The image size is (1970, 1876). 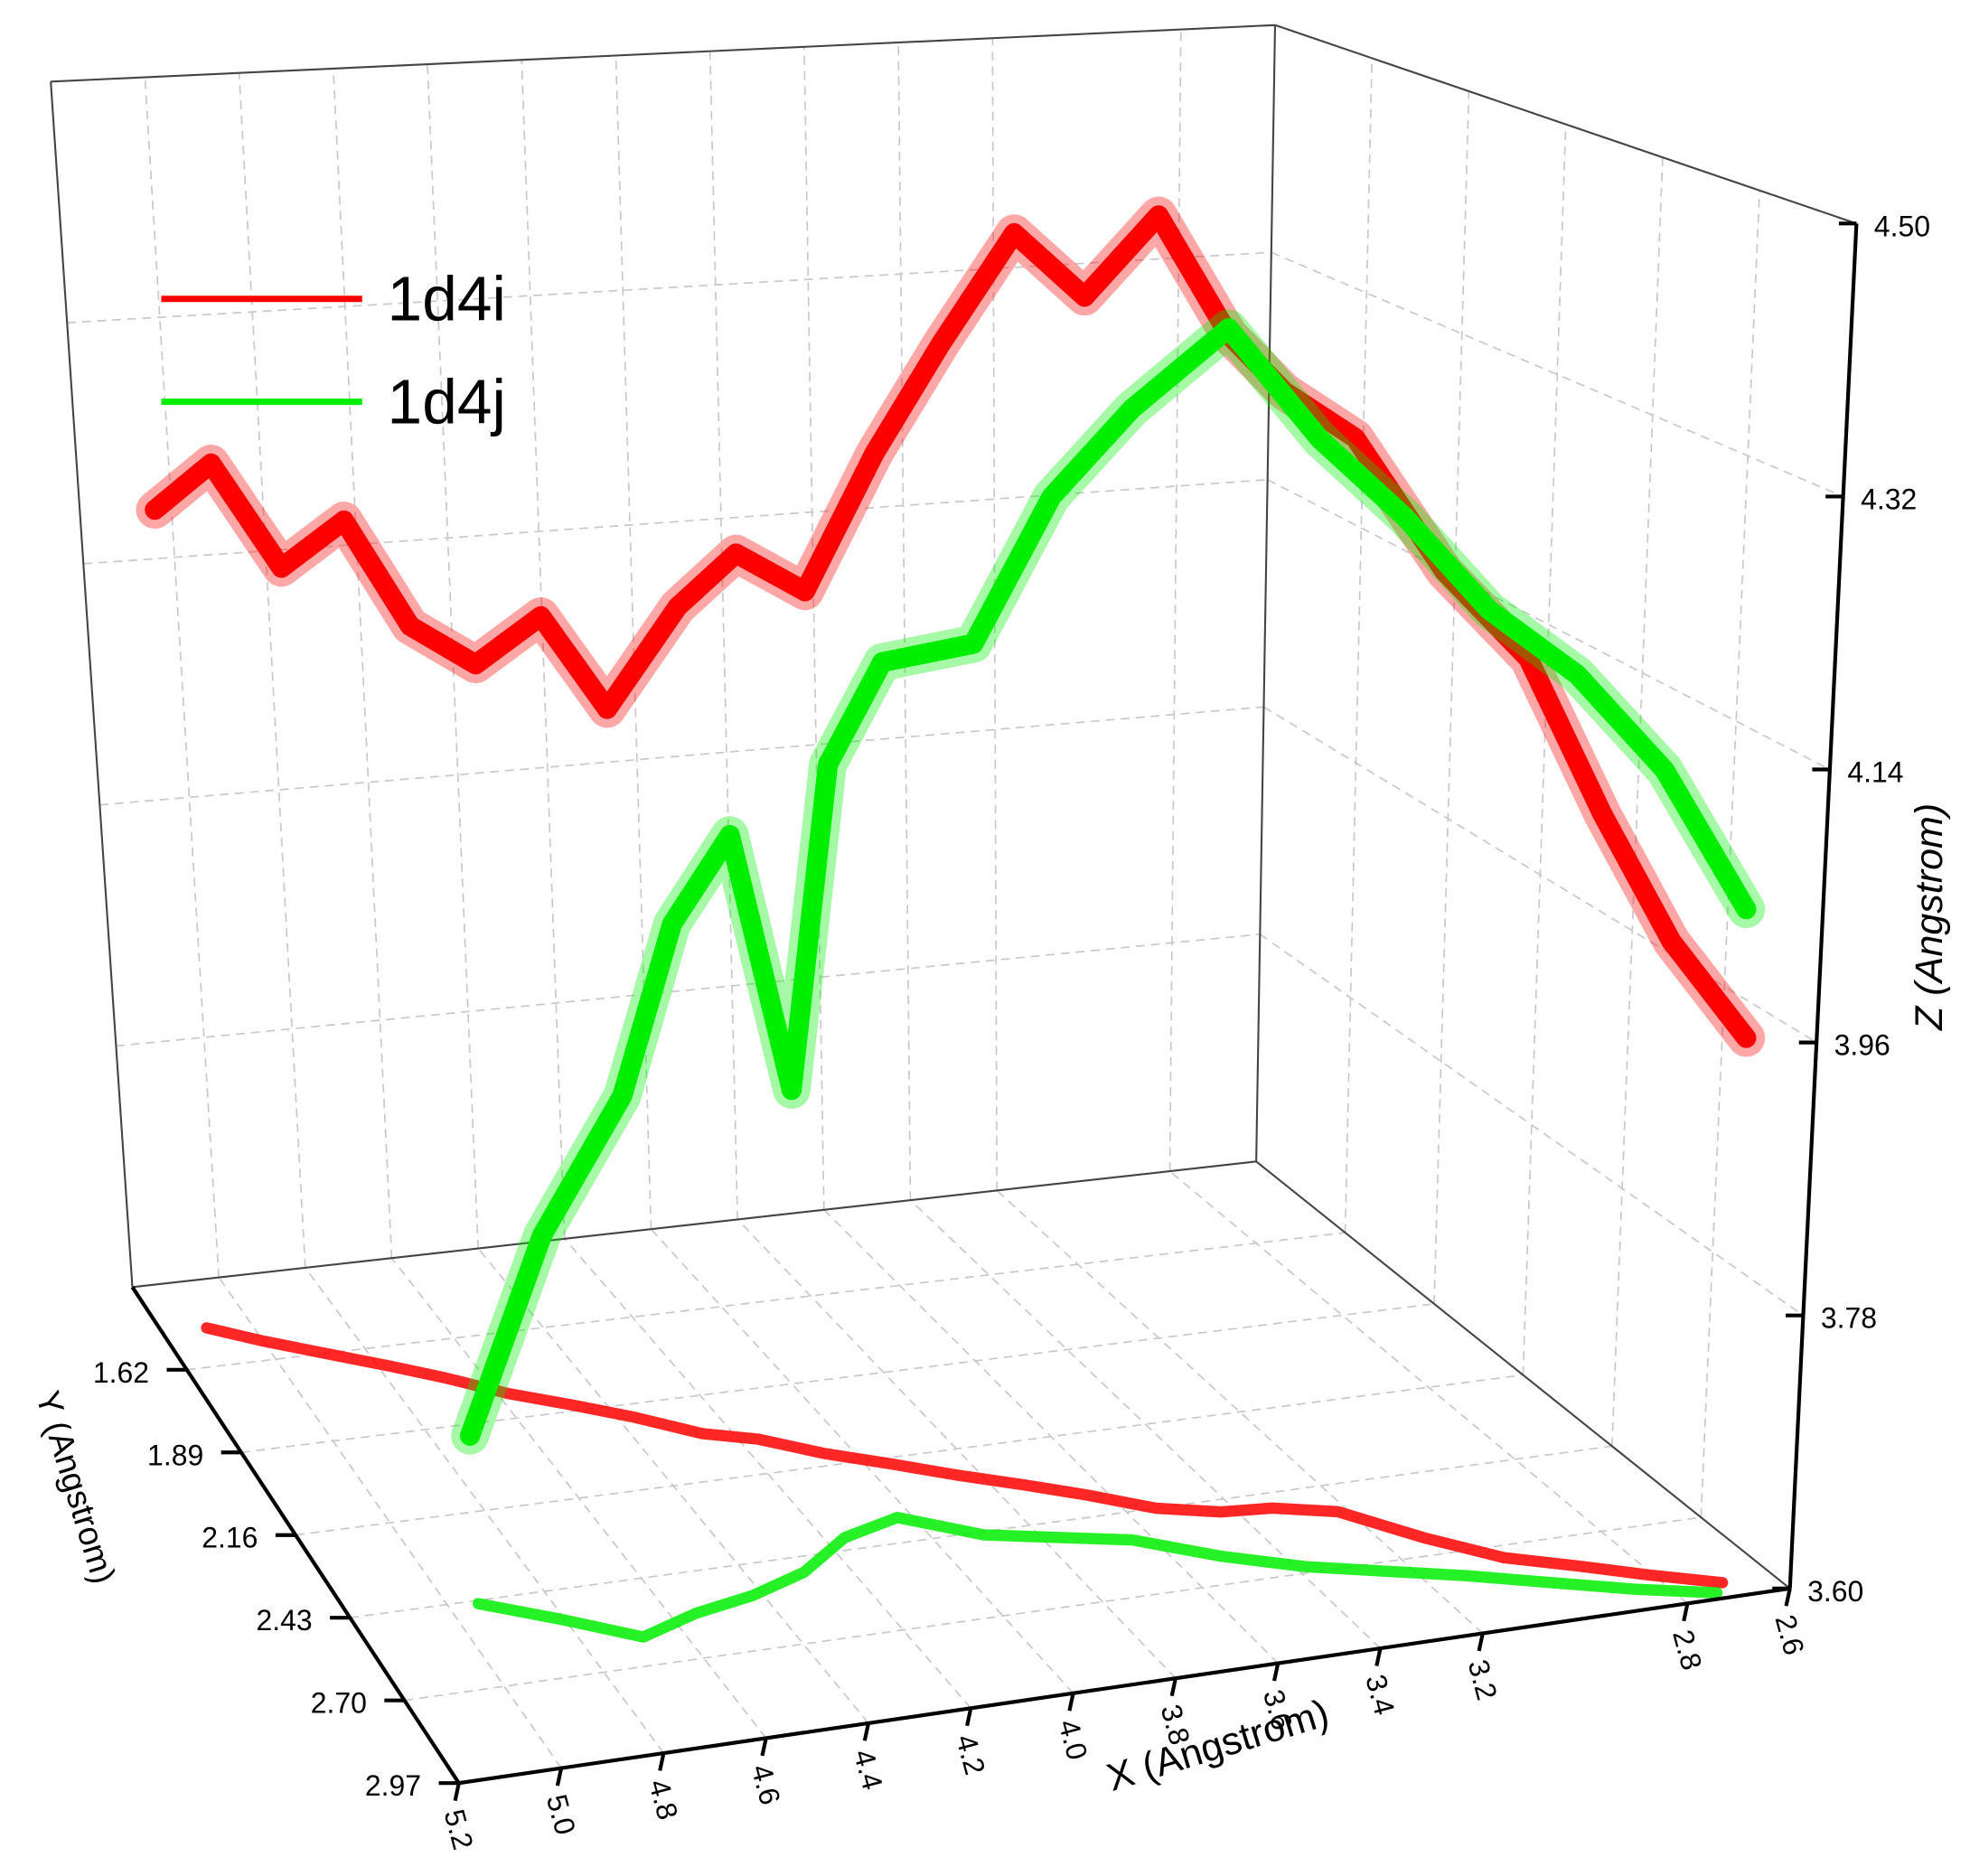 What do you see at coordinates (175, 1455) in the screenshot?
I see `y-tick-label: 1.89` at bounding box center [175, 1455].